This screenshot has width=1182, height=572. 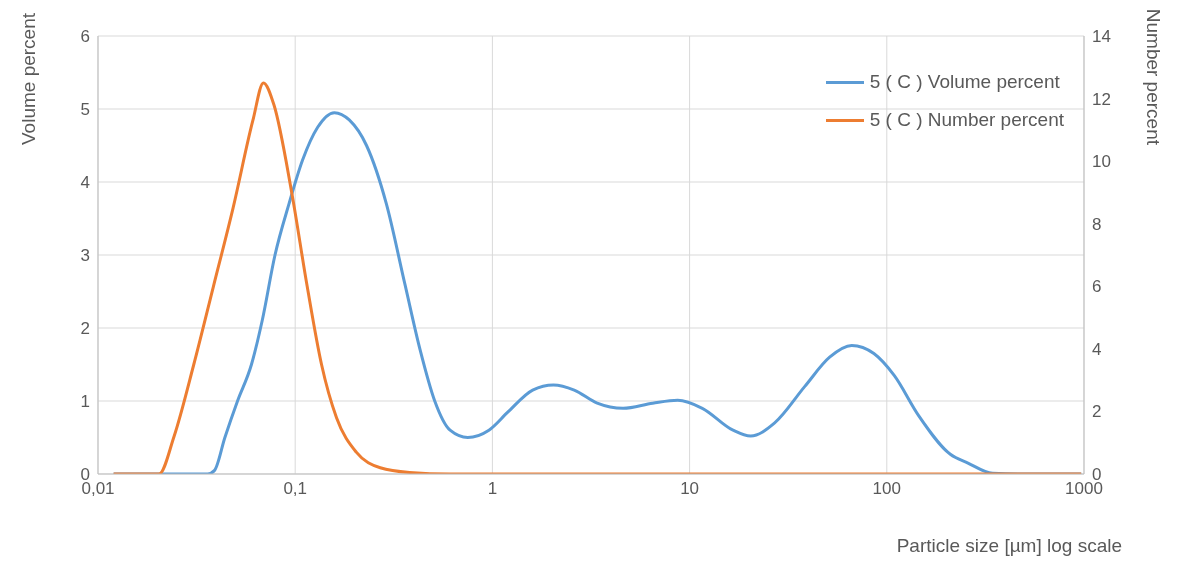 I want to click on x-tick-label: 1, so click(x=492, y=489).